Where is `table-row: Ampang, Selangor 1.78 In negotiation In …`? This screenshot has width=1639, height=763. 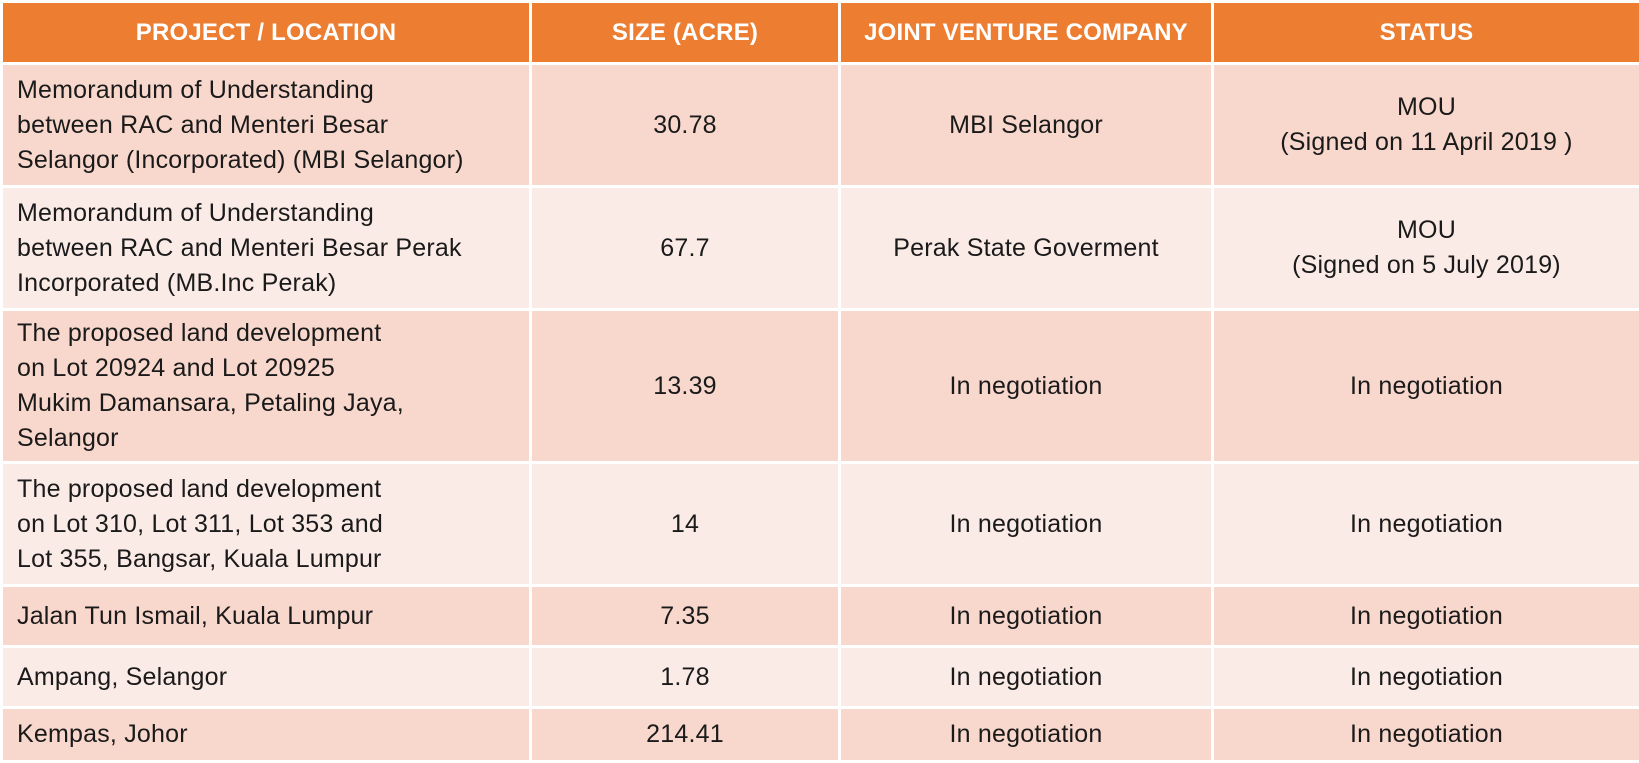
table-row: Ampang, Selangor 1.78 In negotiation In … is located at coordinates (820, 677).